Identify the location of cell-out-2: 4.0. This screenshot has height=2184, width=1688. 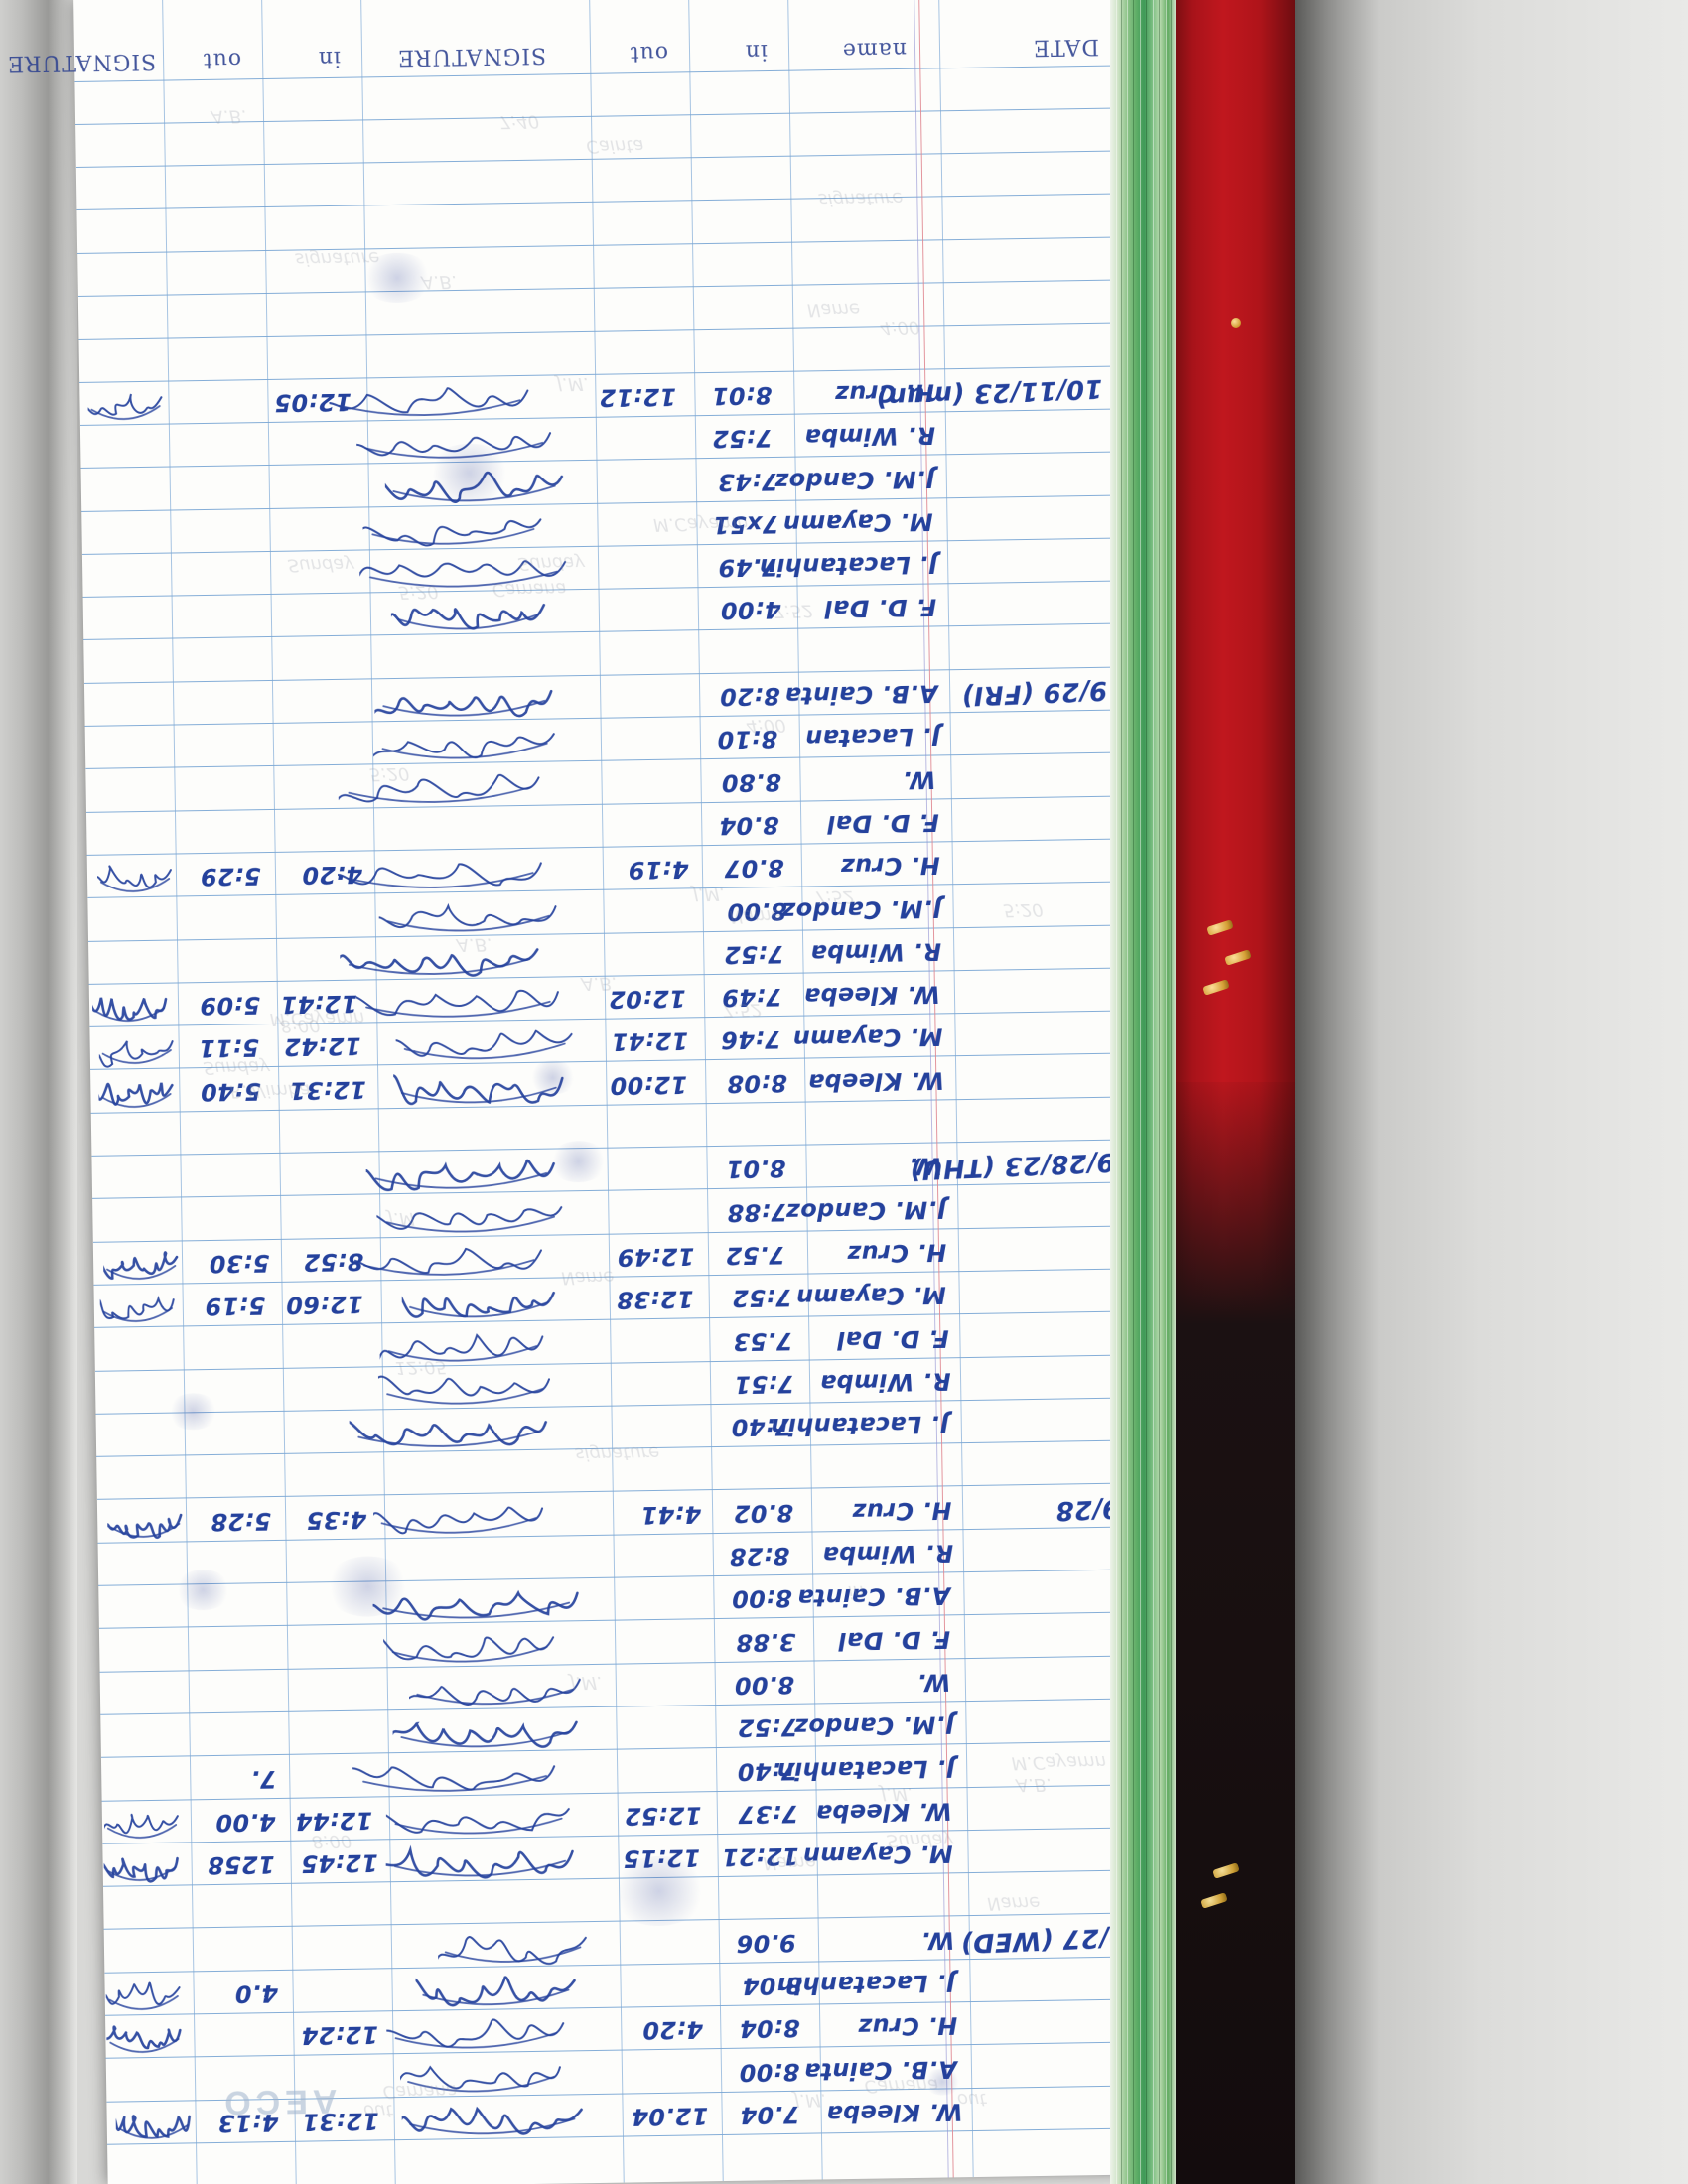
(256, 1993).